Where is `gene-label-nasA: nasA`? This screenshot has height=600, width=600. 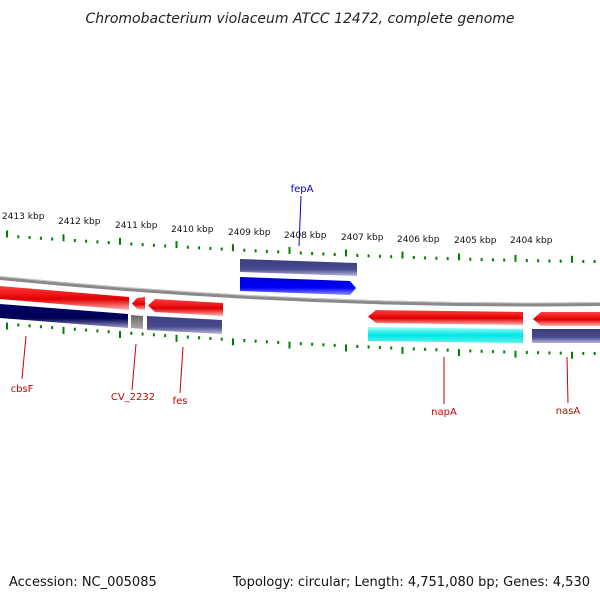 gene-label-nasA: nasA is located at coordinates (568, 411).